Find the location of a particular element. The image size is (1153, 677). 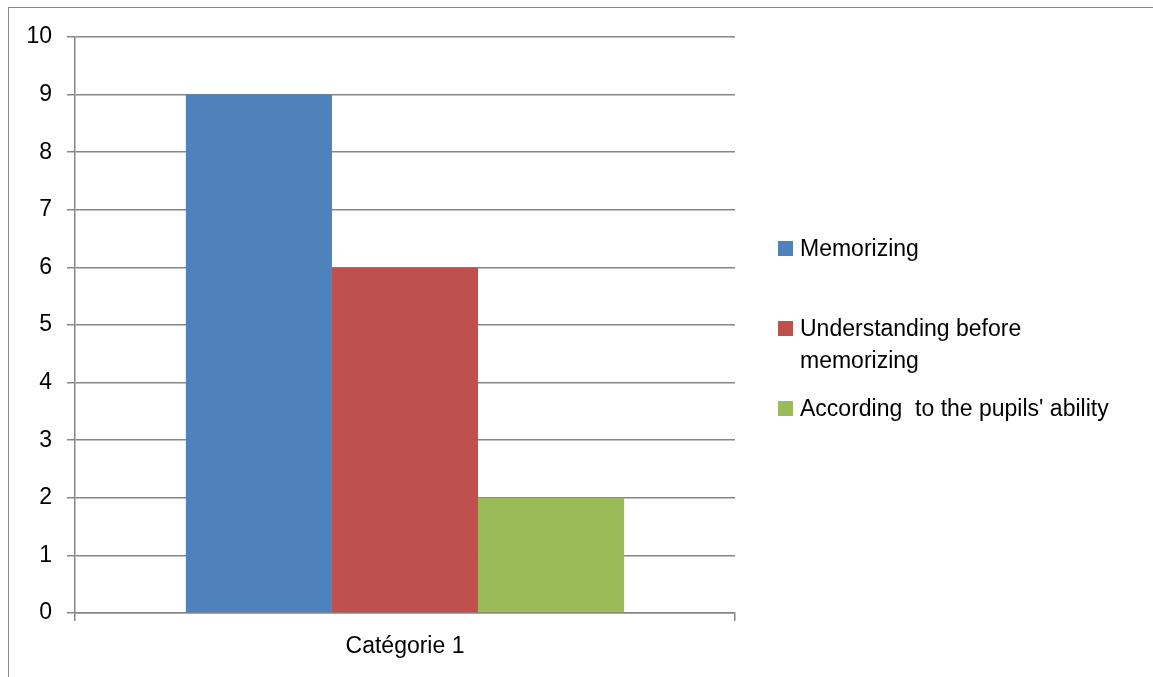

legend-label: Understanding before memorizing is located at coordinates (911, 344).